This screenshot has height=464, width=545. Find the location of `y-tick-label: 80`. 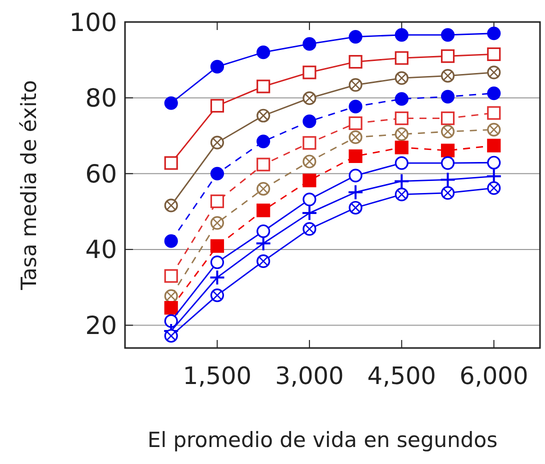

y-tick-label: 80 is located at coordinates (101, 98).